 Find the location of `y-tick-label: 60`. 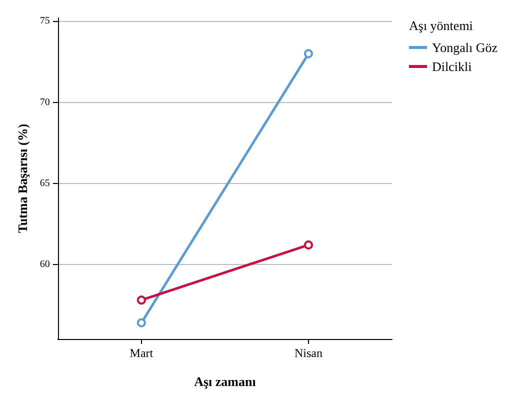

y-tick-label: 60 is located at coordinates (45, 264).